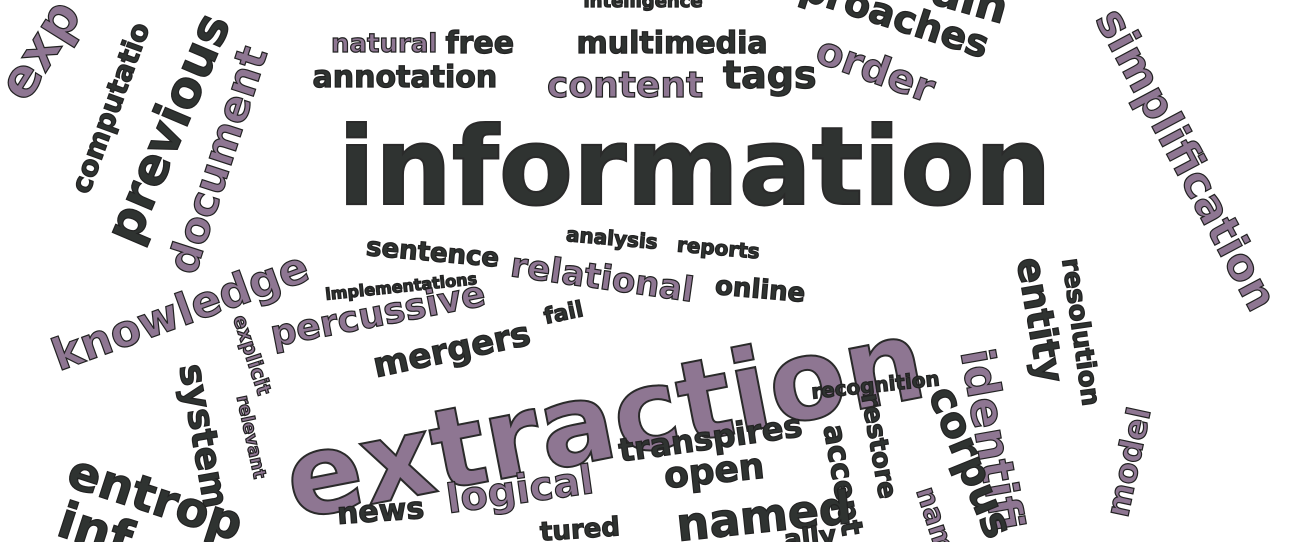 The width and height of the screenshot is (1300, 542). I want to click on word-relational: relational, so click(601, 278).